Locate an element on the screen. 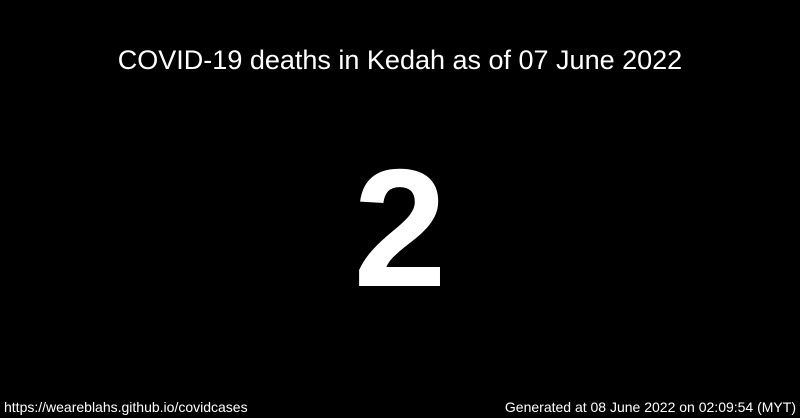 This screenshot has height=418, width=800. source-url: https://weareblahs.github.io/covidcases is located at coordinates (126, 407).